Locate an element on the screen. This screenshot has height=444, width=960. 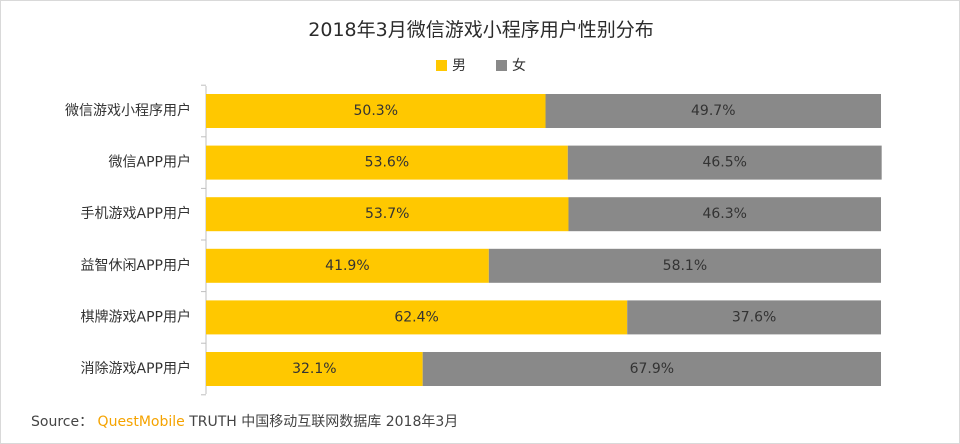
source-text: TRUTH 中国移动互联网数据库 2018年3月 is located at coordinates (324, 422).